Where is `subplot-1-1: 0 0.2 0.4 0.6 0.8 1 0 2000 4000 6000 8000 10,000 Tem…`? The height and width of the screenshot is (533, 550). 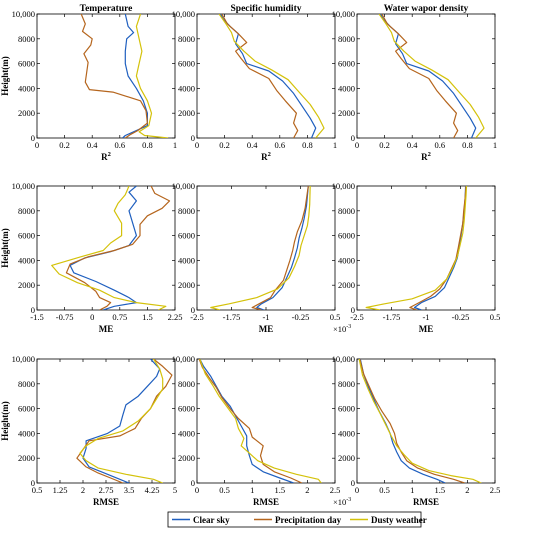 subplot-1-1: 0 0.2 0.4 0.6 0.8 1 0 2000 4000 6000 8000 10,000 Tem… is located at coordinates (88, 83).